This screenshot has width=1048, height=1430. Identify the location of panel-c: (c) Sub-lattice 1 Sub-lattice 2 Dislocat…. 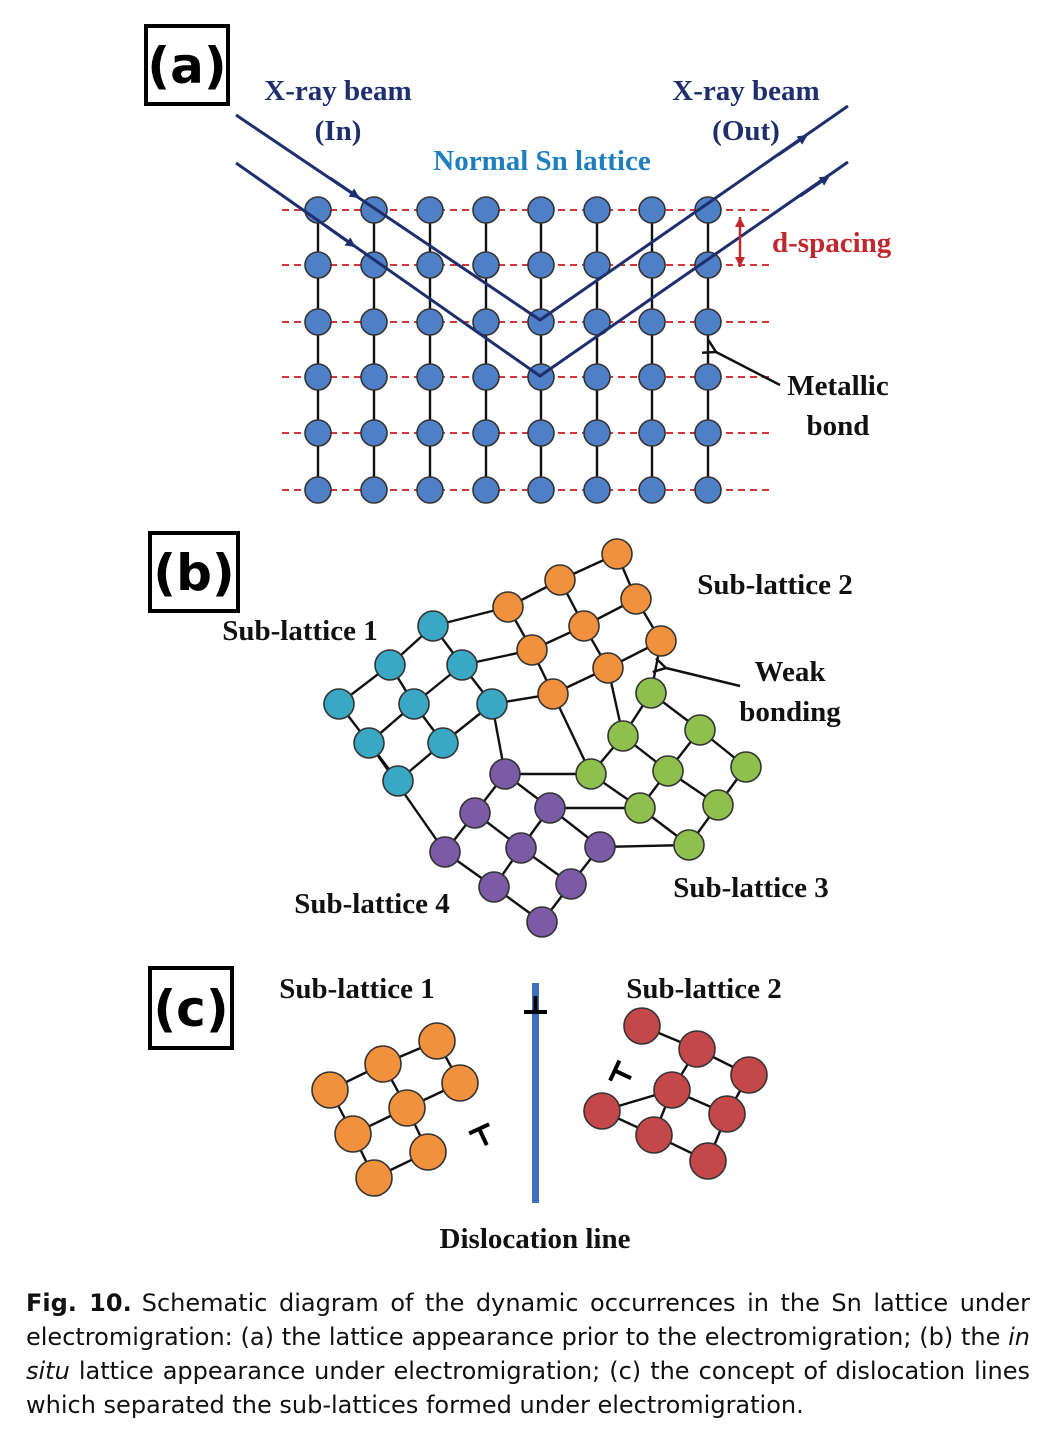
(465, 1110).